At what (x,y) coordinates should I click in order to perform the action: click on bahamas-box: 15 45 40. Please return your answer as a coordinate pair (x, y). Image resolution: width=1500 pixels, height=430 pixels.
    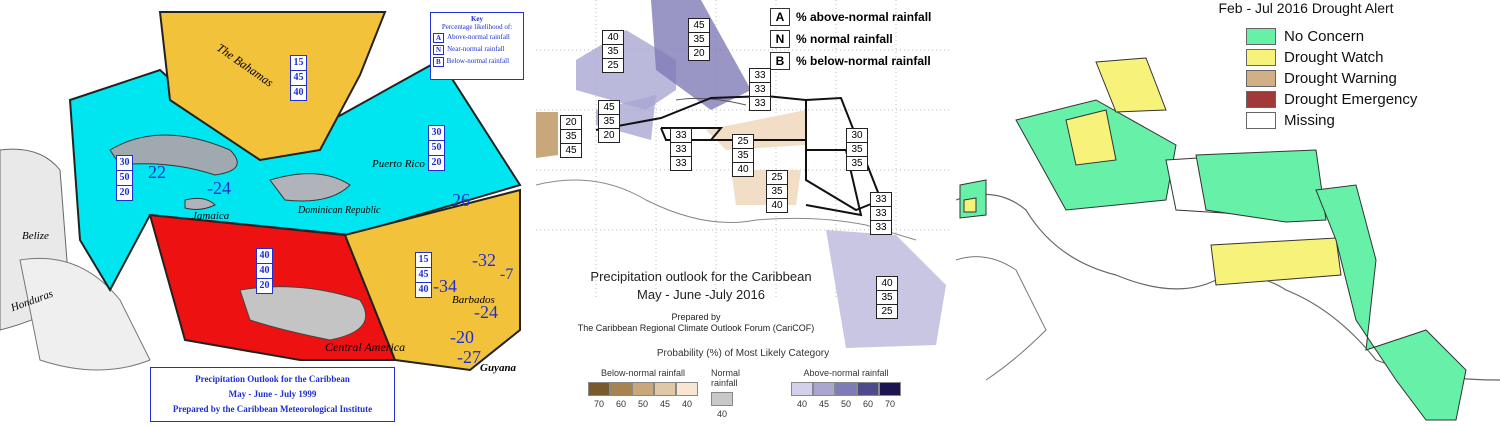
    Looking at the image, I should click on (298, 78).